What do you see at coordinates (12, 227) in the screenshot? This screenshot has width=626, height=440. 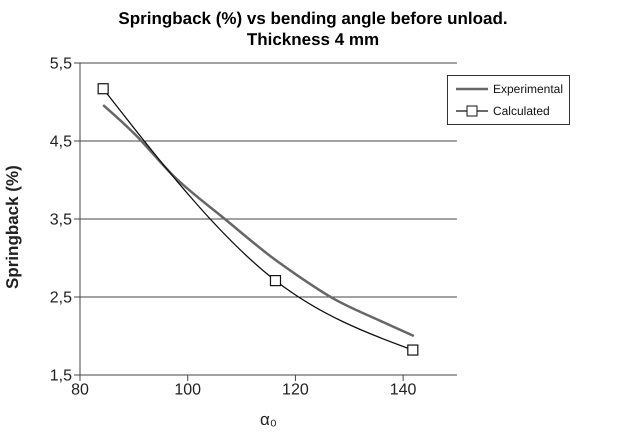 I see `y-axis-title: Springback (%)` at bounding box center [12, 227].